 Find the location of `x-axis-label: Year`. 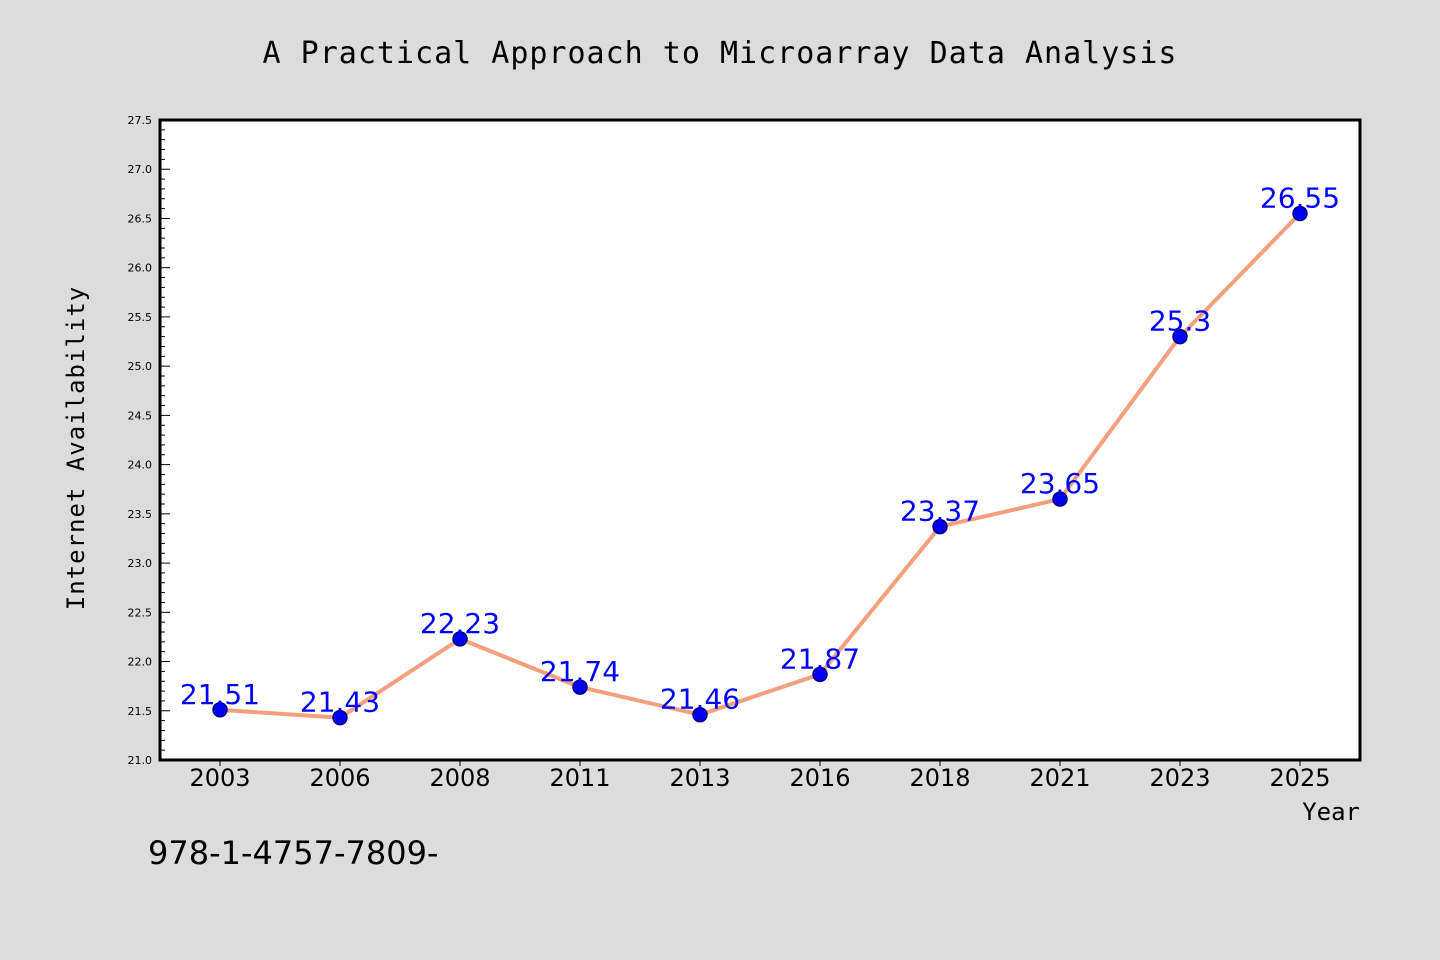

x-axis-label: Year is located at coordinates (1331, 812).